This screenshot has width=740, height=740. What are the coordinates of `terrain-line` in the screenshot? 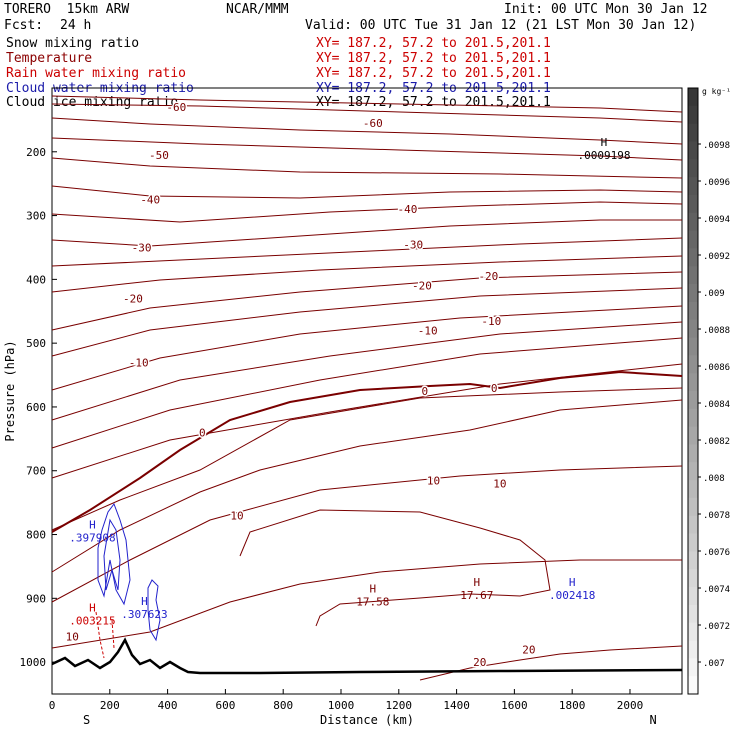 It's located at (367, 656).